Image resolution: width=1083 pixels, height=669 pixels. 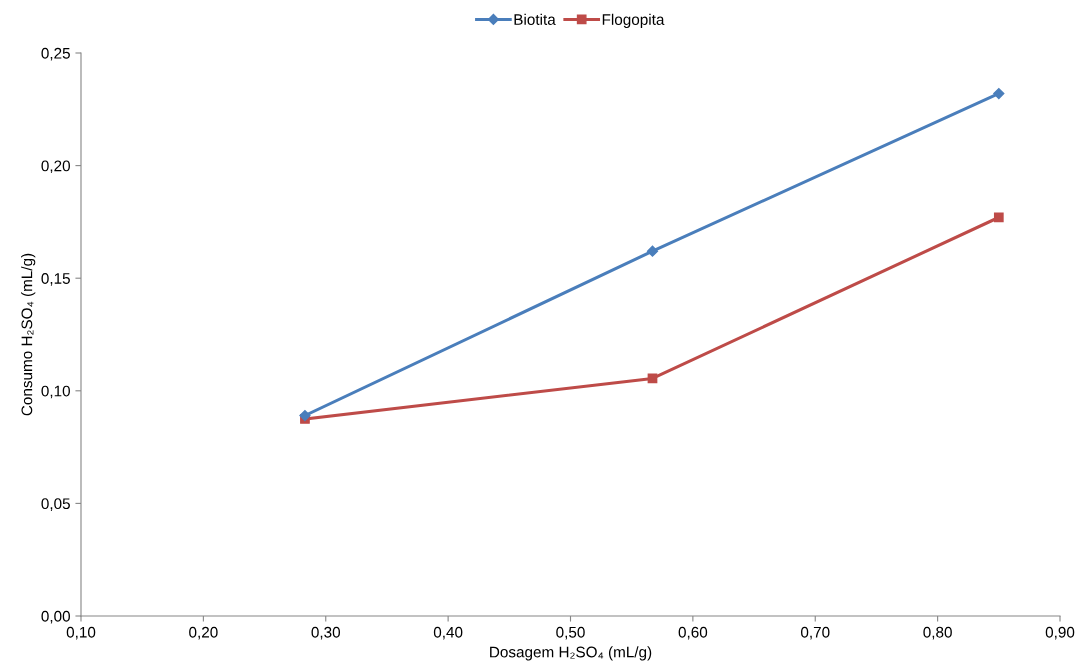 I want to click on x-tick-label: 0,10, so click(x=81, y=633).